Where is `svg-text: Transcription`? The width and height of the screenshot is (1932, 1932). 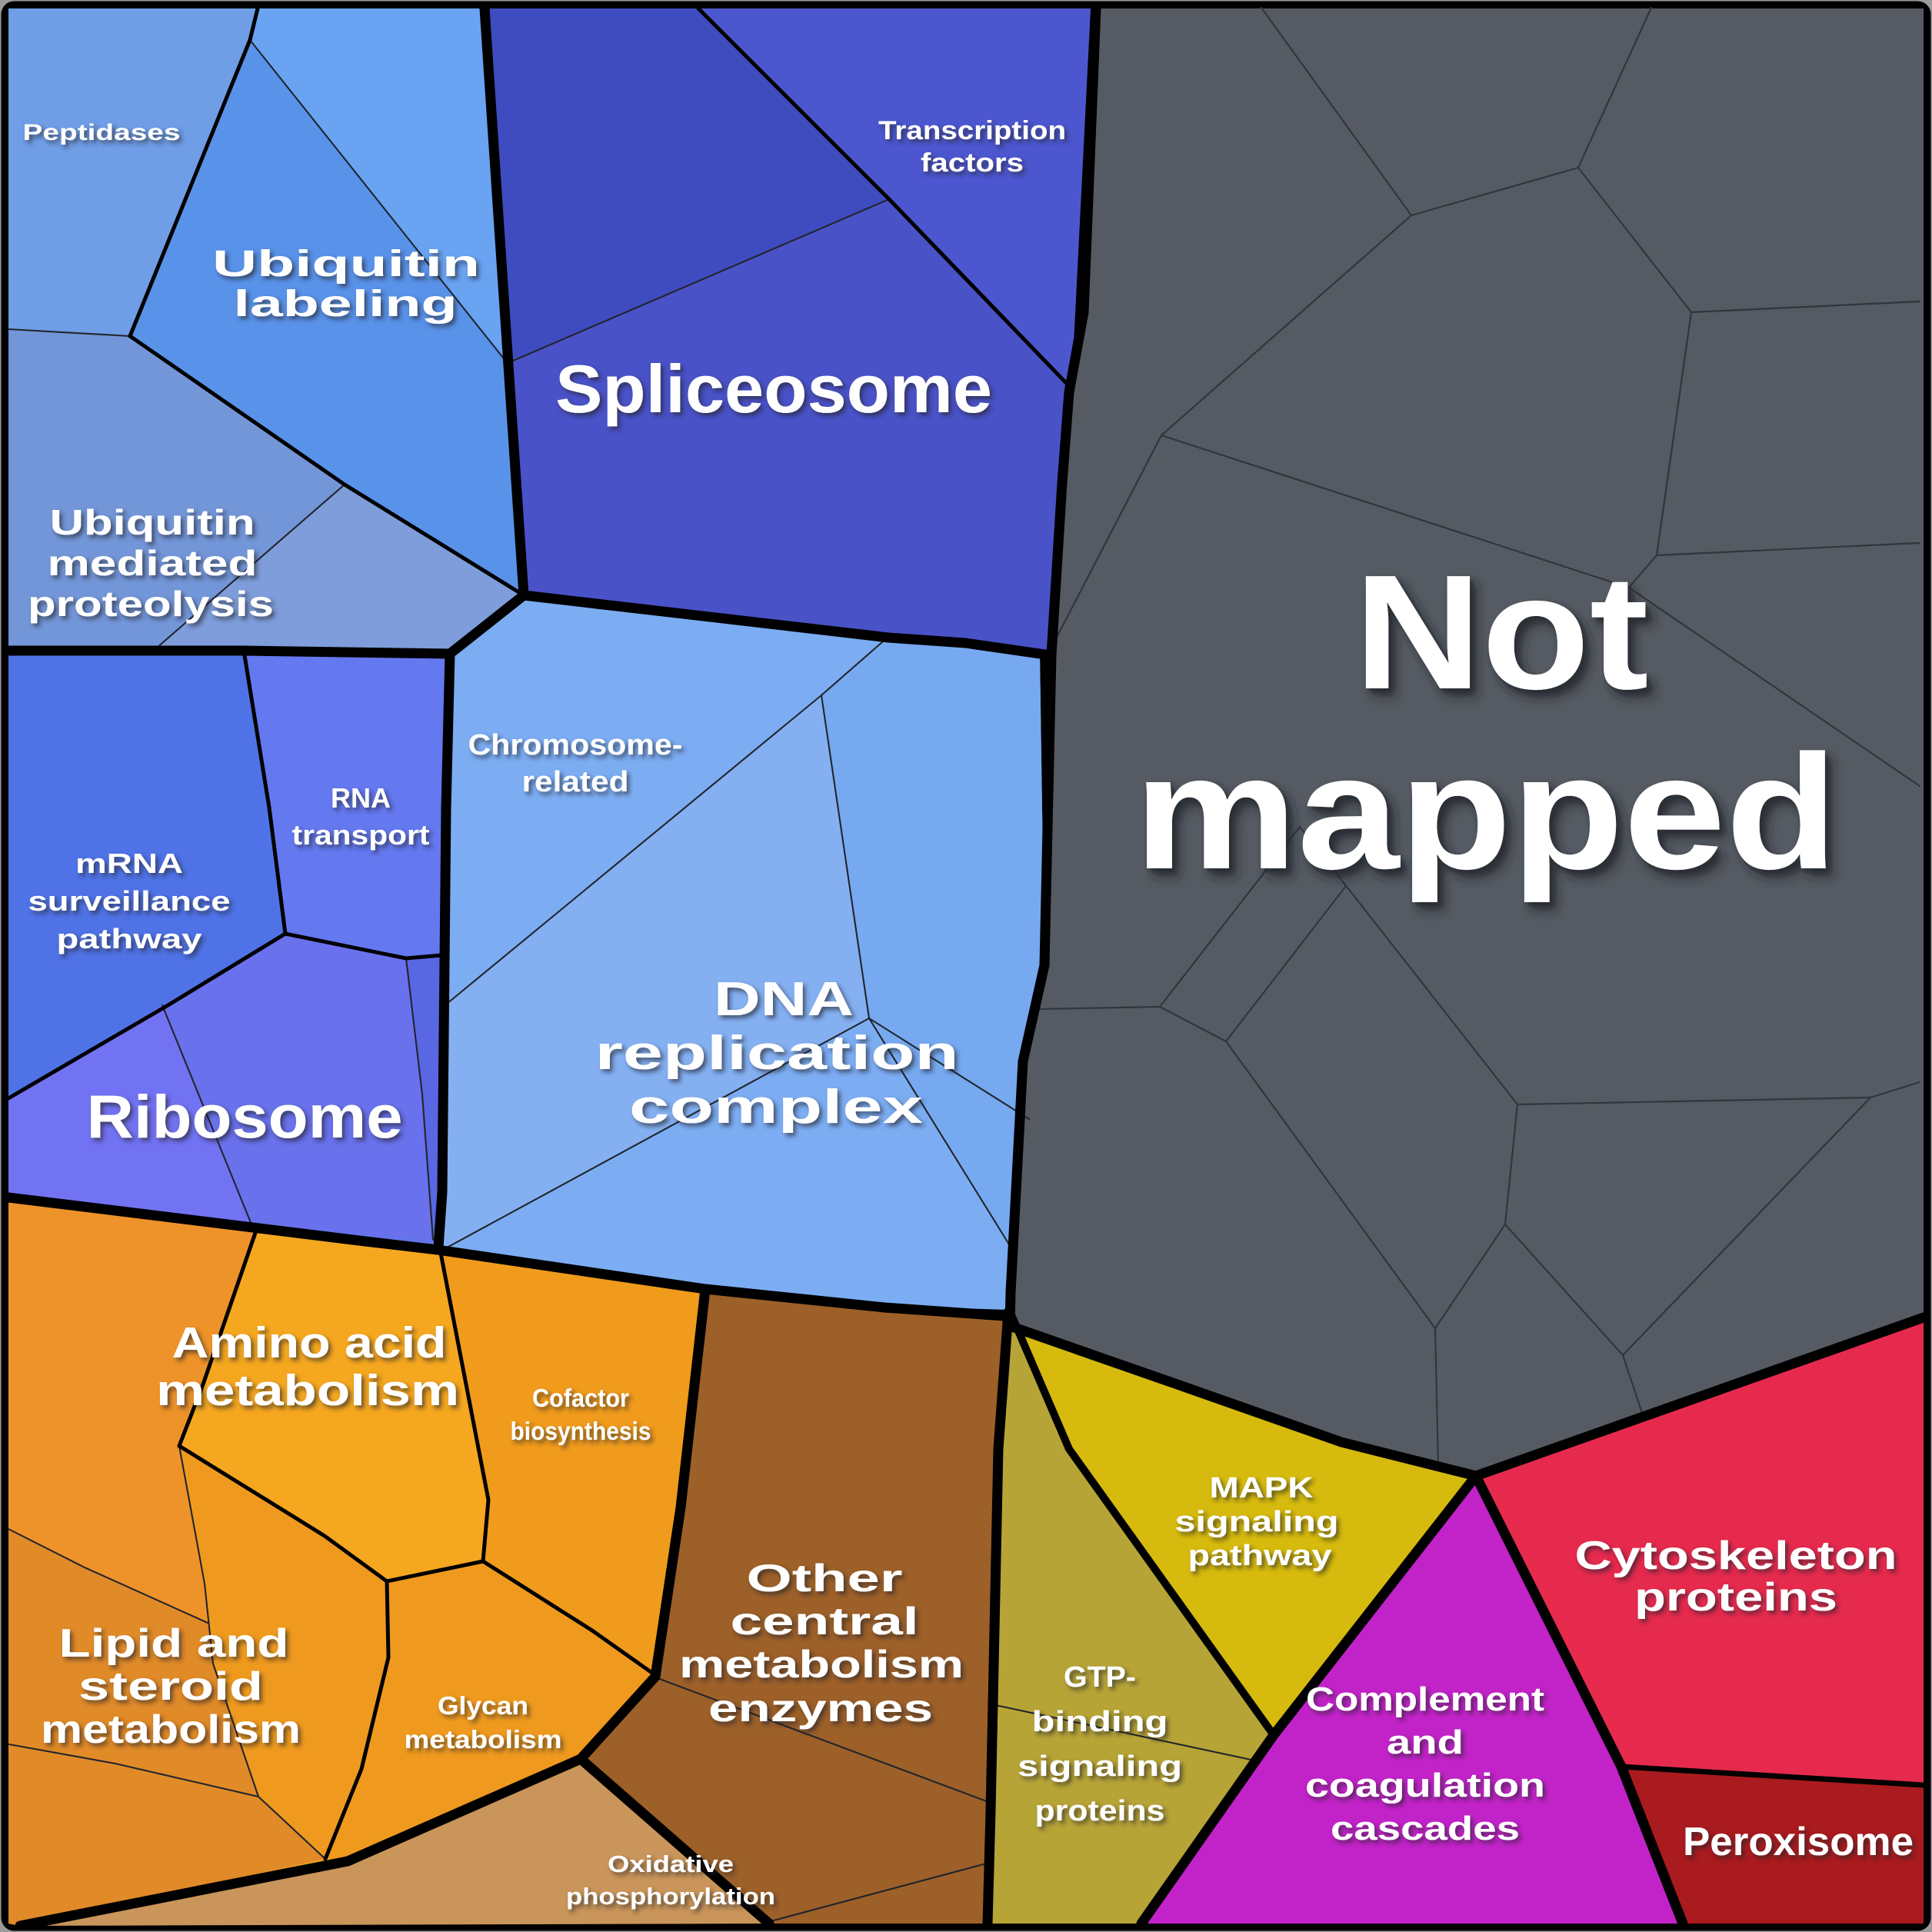
svg-text: Transcription is located at coordinates (972, 130).